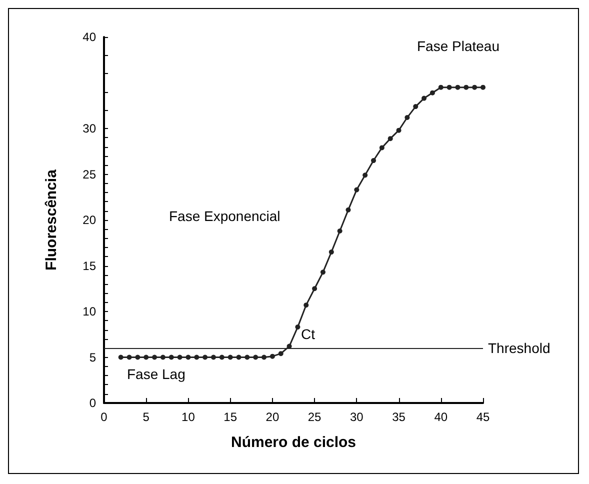 Image resolution: width=589 pixels, height=484 pixels. I want to click on y-tick-label: 20, so click(89, 220).